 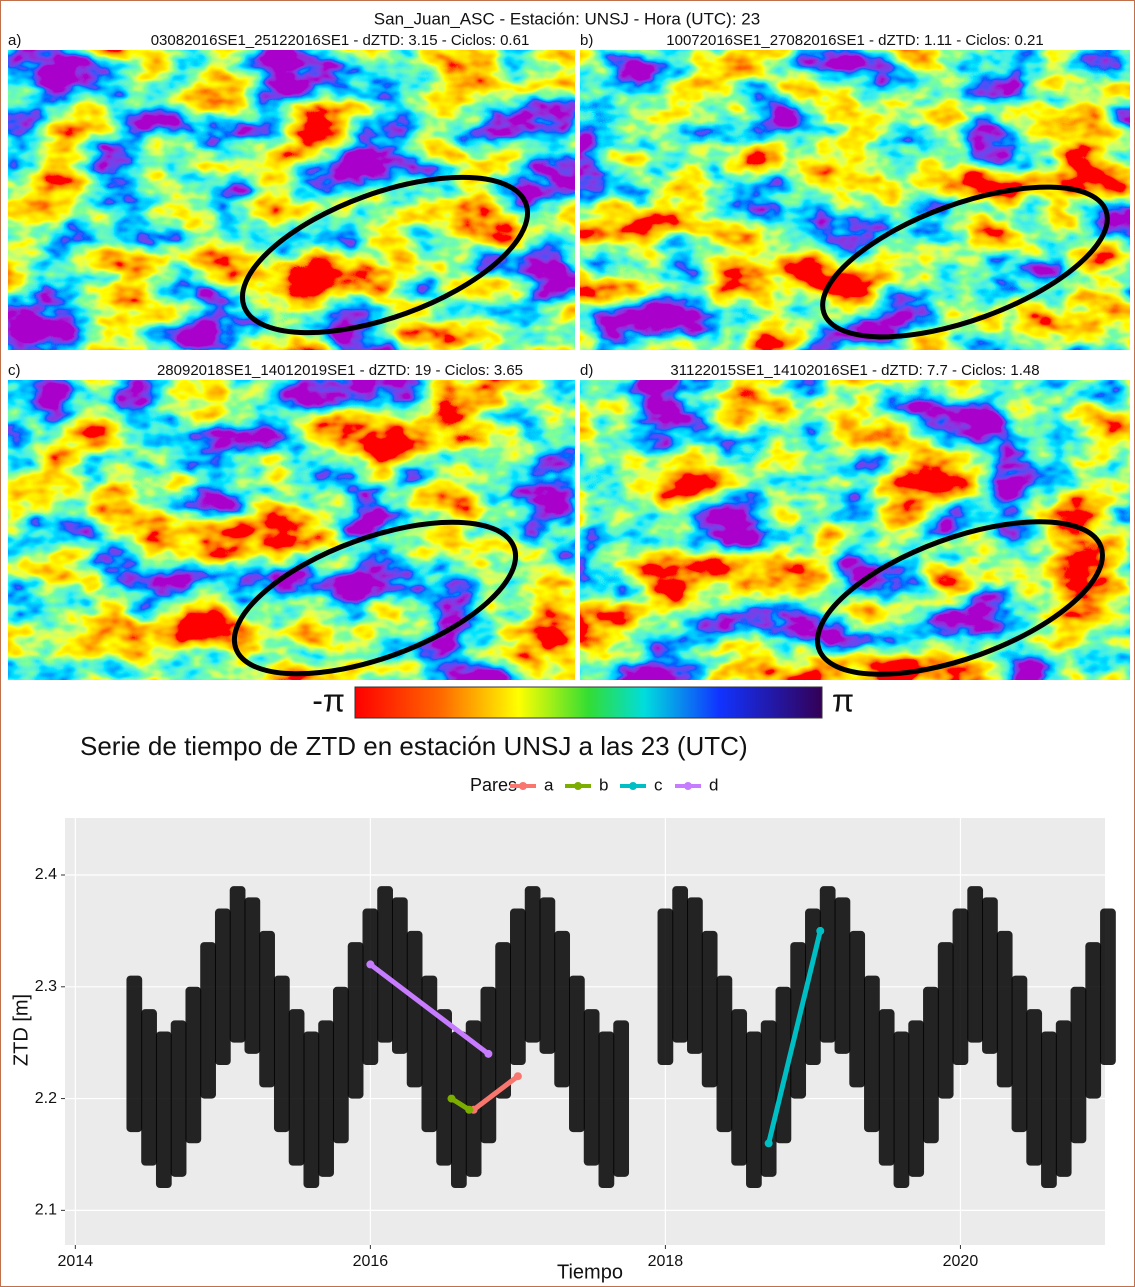 What do you see at coordinates (961, 1261) in the screenshot?
I see `x-tick-label: 2020` at bounding box center [961, 1261].